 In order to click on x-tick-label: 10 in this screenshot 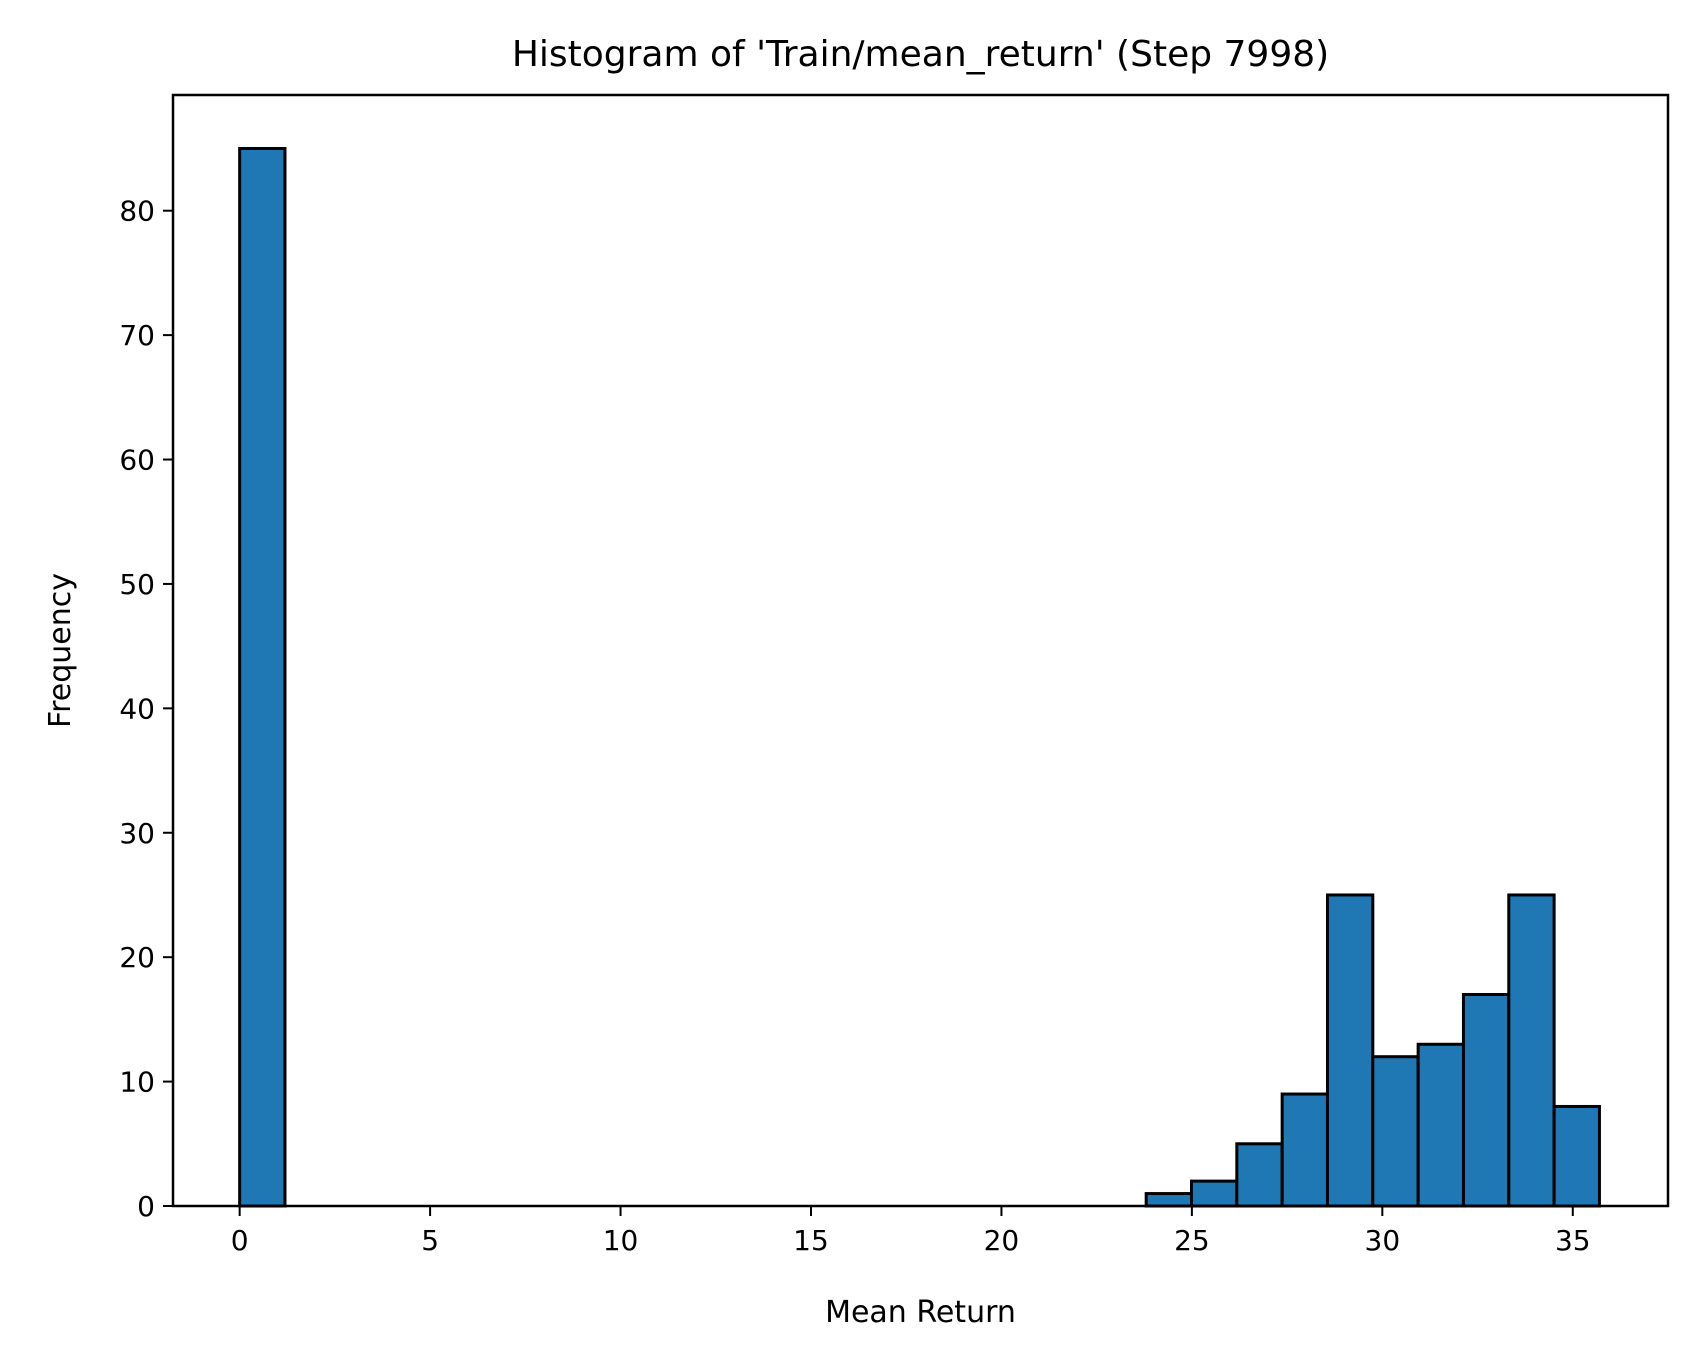, I will do `click(621, 1240)`.